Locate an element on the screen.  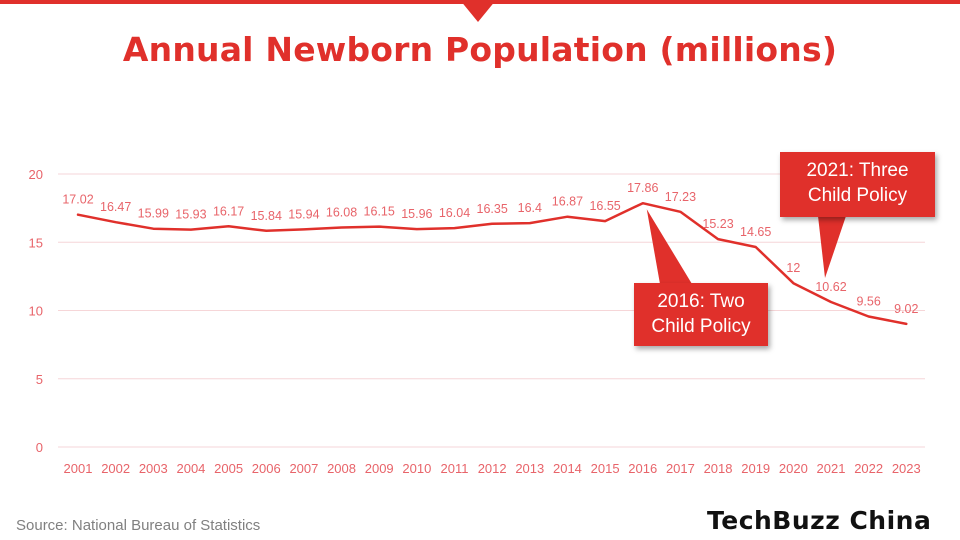
data-label: 9.56 is located at coordinates (868, 302).